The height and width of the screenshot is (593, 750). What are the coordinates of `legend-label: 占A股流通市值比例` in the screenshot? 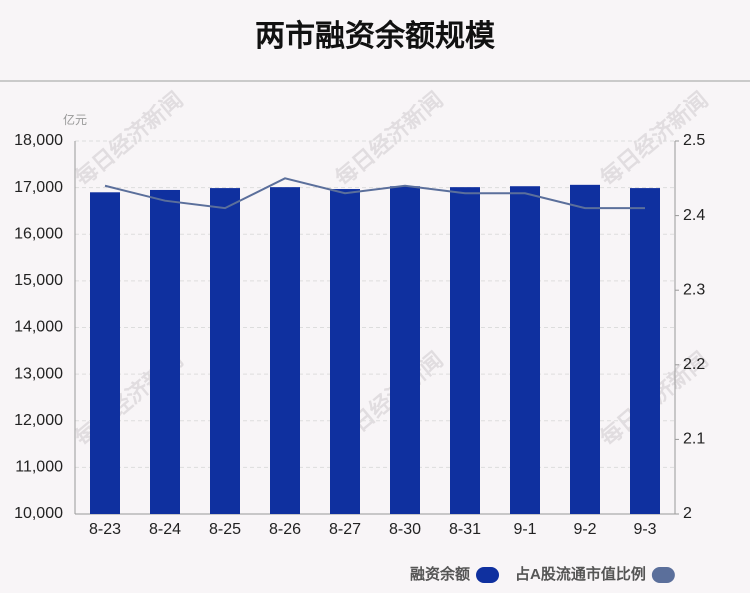 It's located at (580, 574).